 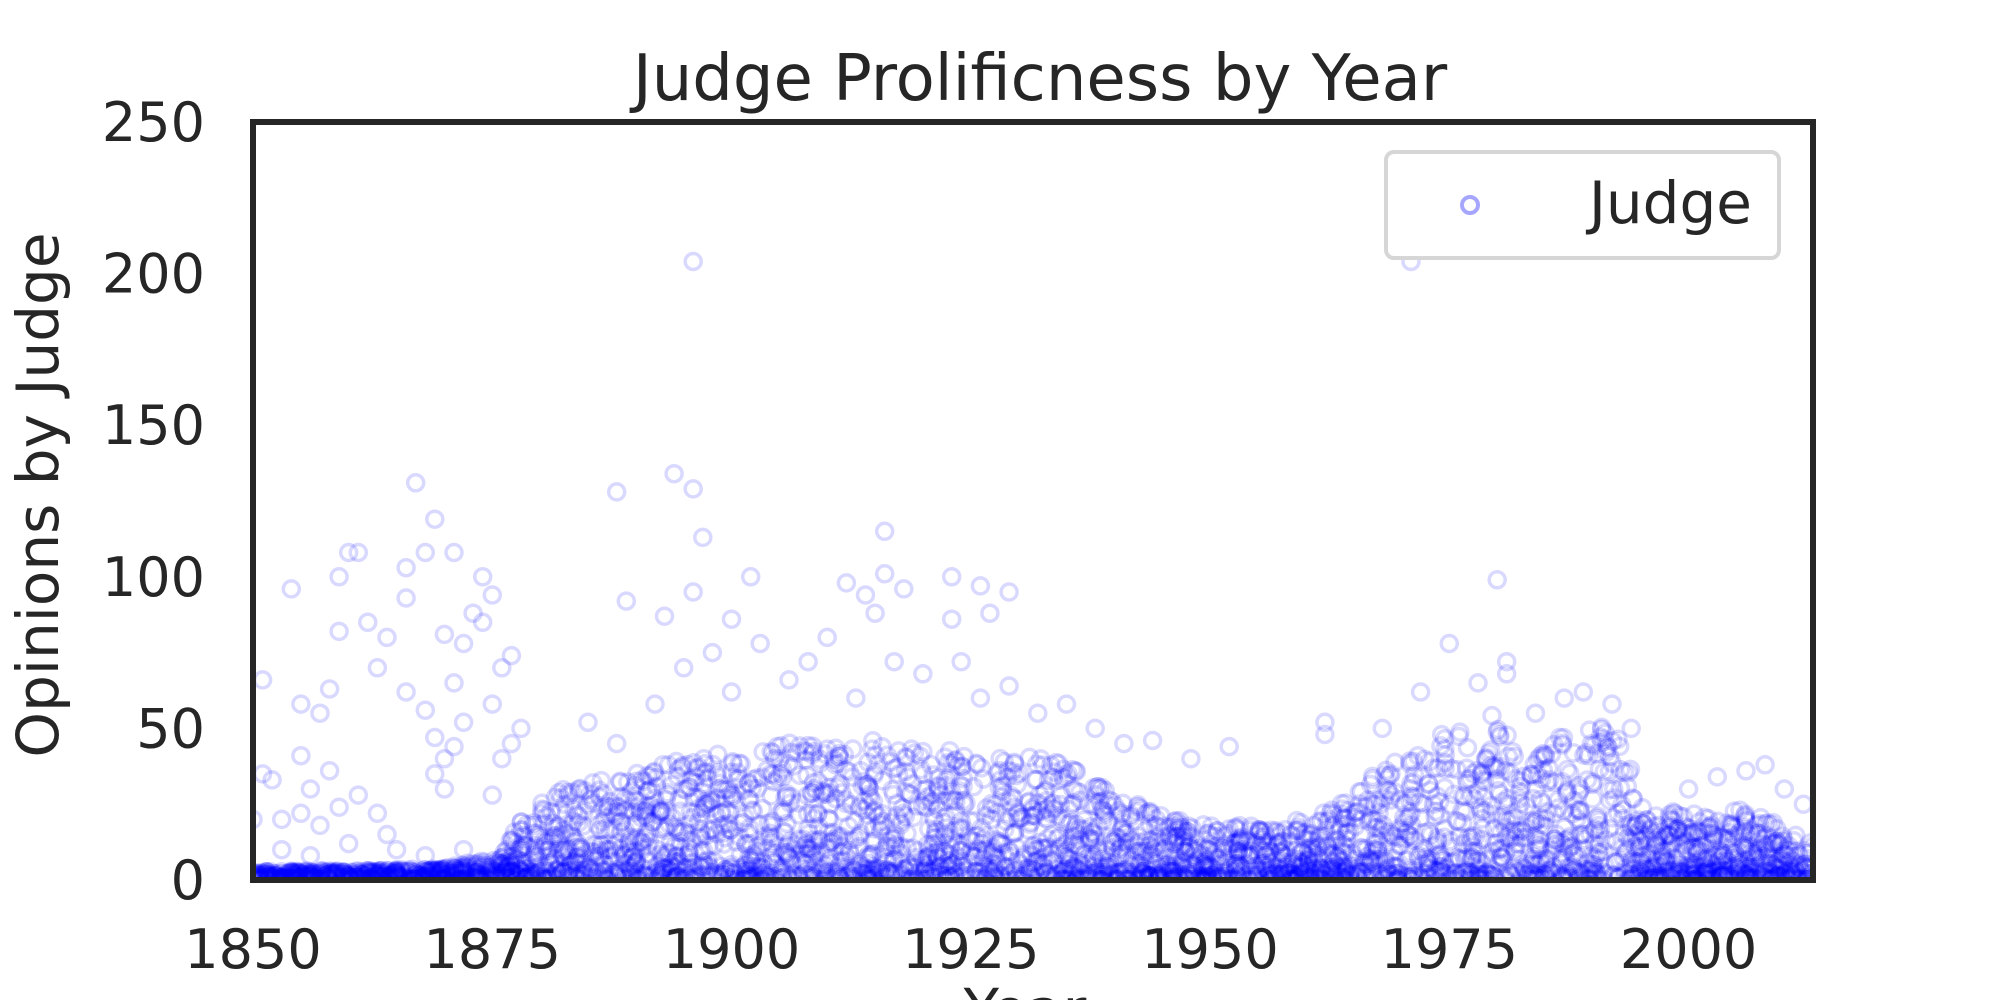 What do you see at coordinates (38, 494) in the screenshot?
I see `y-axis-title: Opinions by Judge` at bounding box center [38, 494].